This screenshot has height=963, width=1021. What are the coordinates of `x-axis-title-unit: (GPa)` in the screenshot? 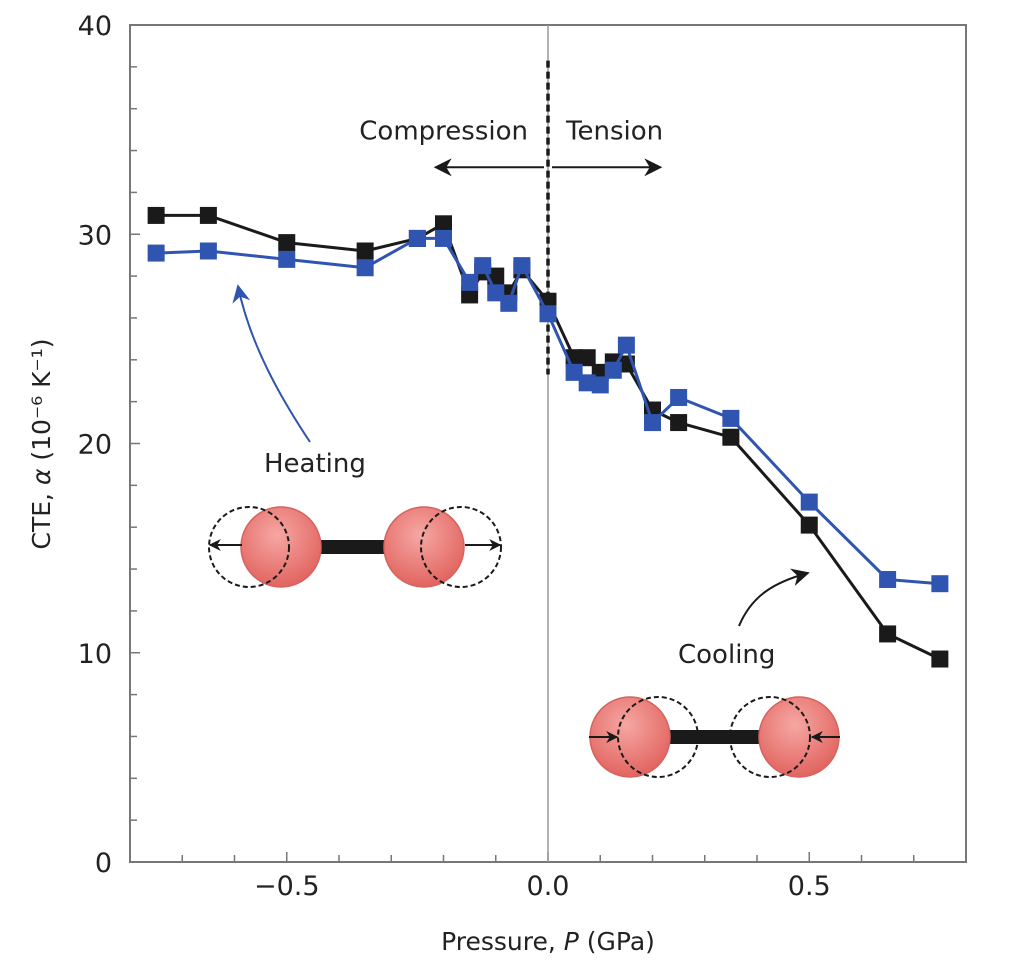 It's located at (617, 941).